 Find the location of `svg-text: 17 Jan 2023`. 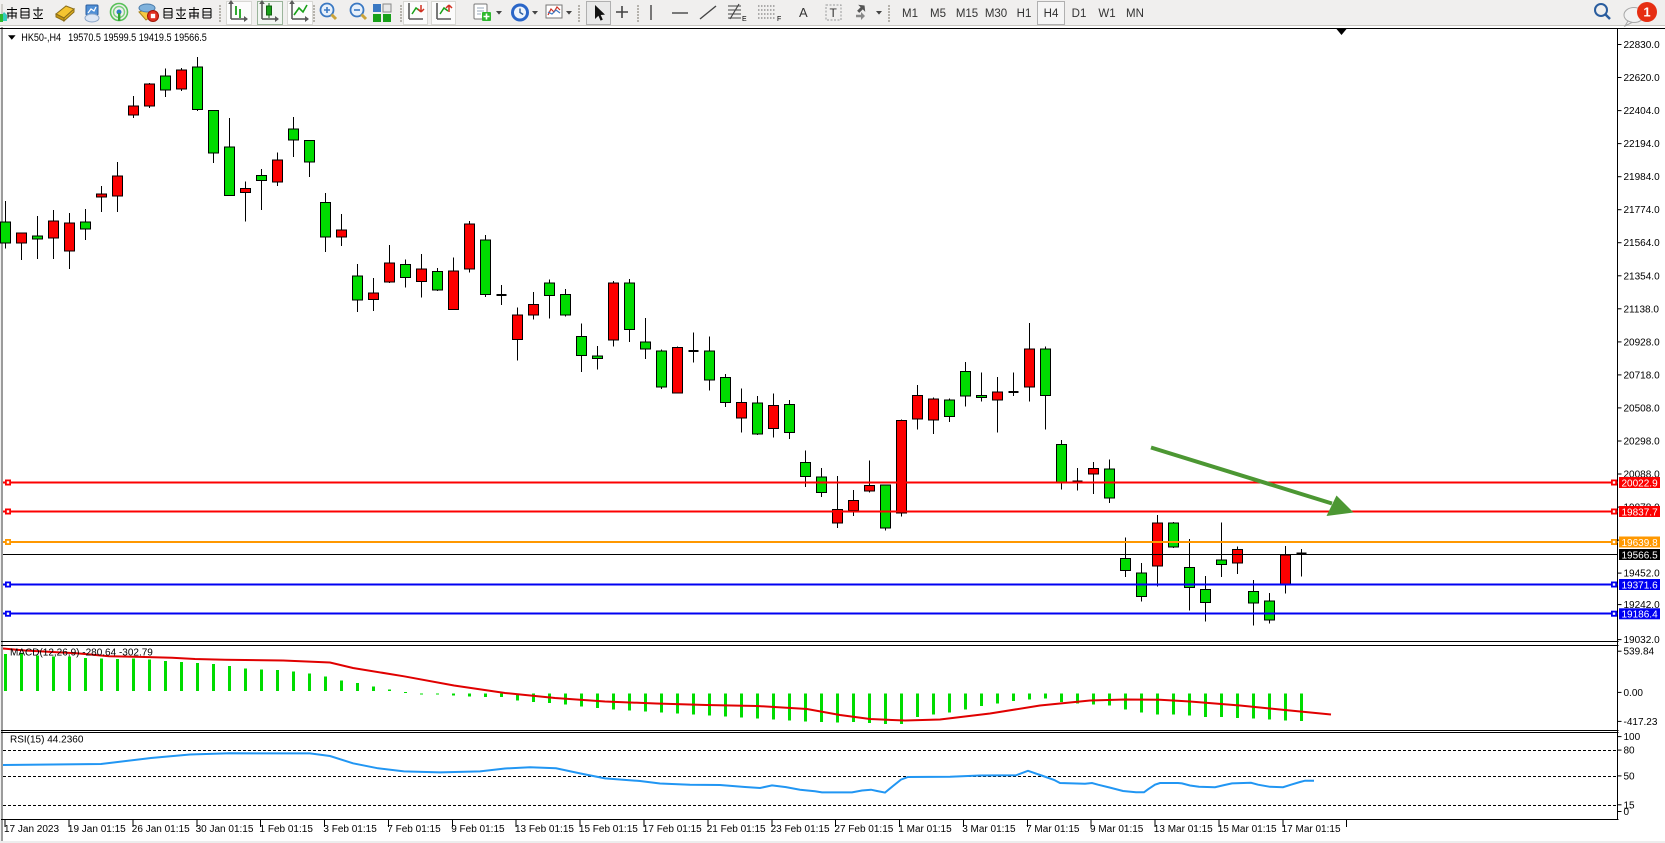

svg-text: 17 Jan 2023 is located at coordinates (31, 829).